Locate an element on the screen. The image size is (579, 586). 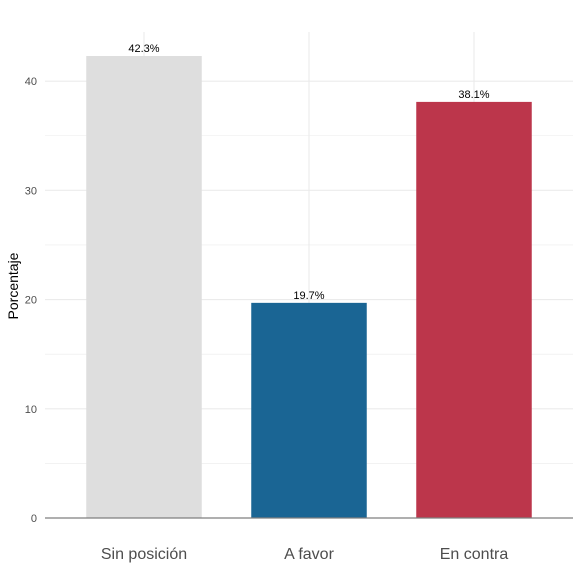
y-tick-label: 40 is located at coordinates (31, 82).